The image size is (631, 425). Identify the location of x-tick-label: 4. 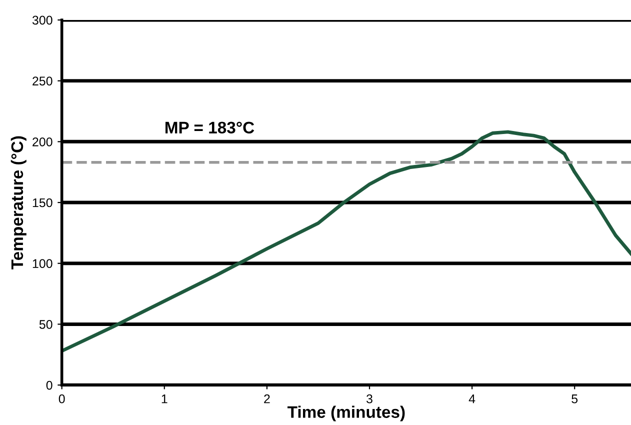
(472, 399).